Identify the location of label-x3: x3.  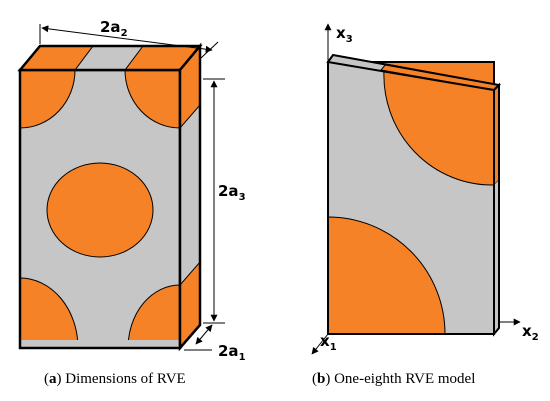
(344, 34).